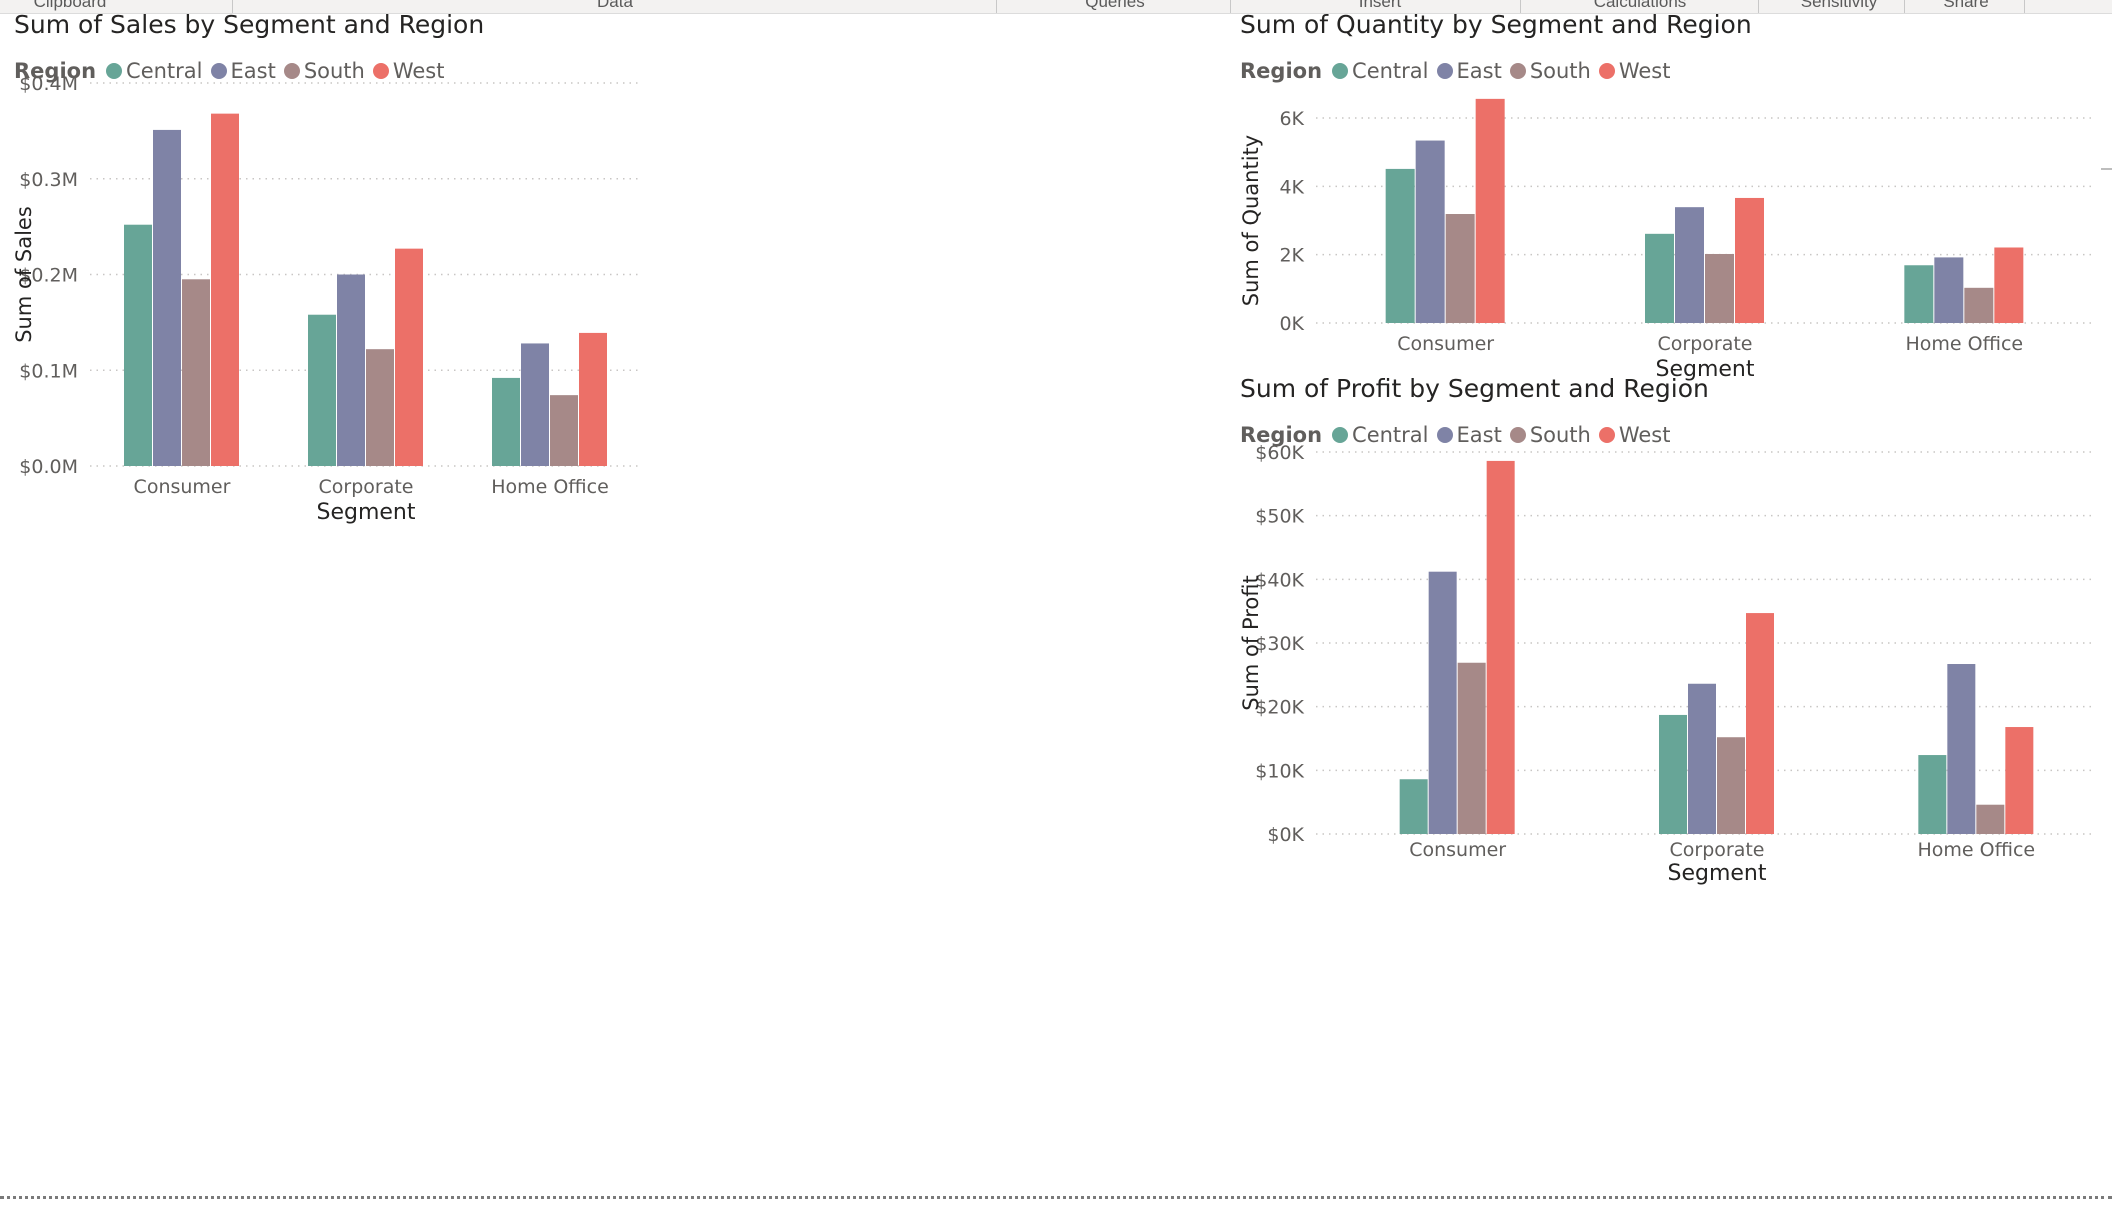 Image resolution: width=2112 pixels, height=1206 pixels. I want to click on y-tick-label: $0.4M, so click(48, 84).